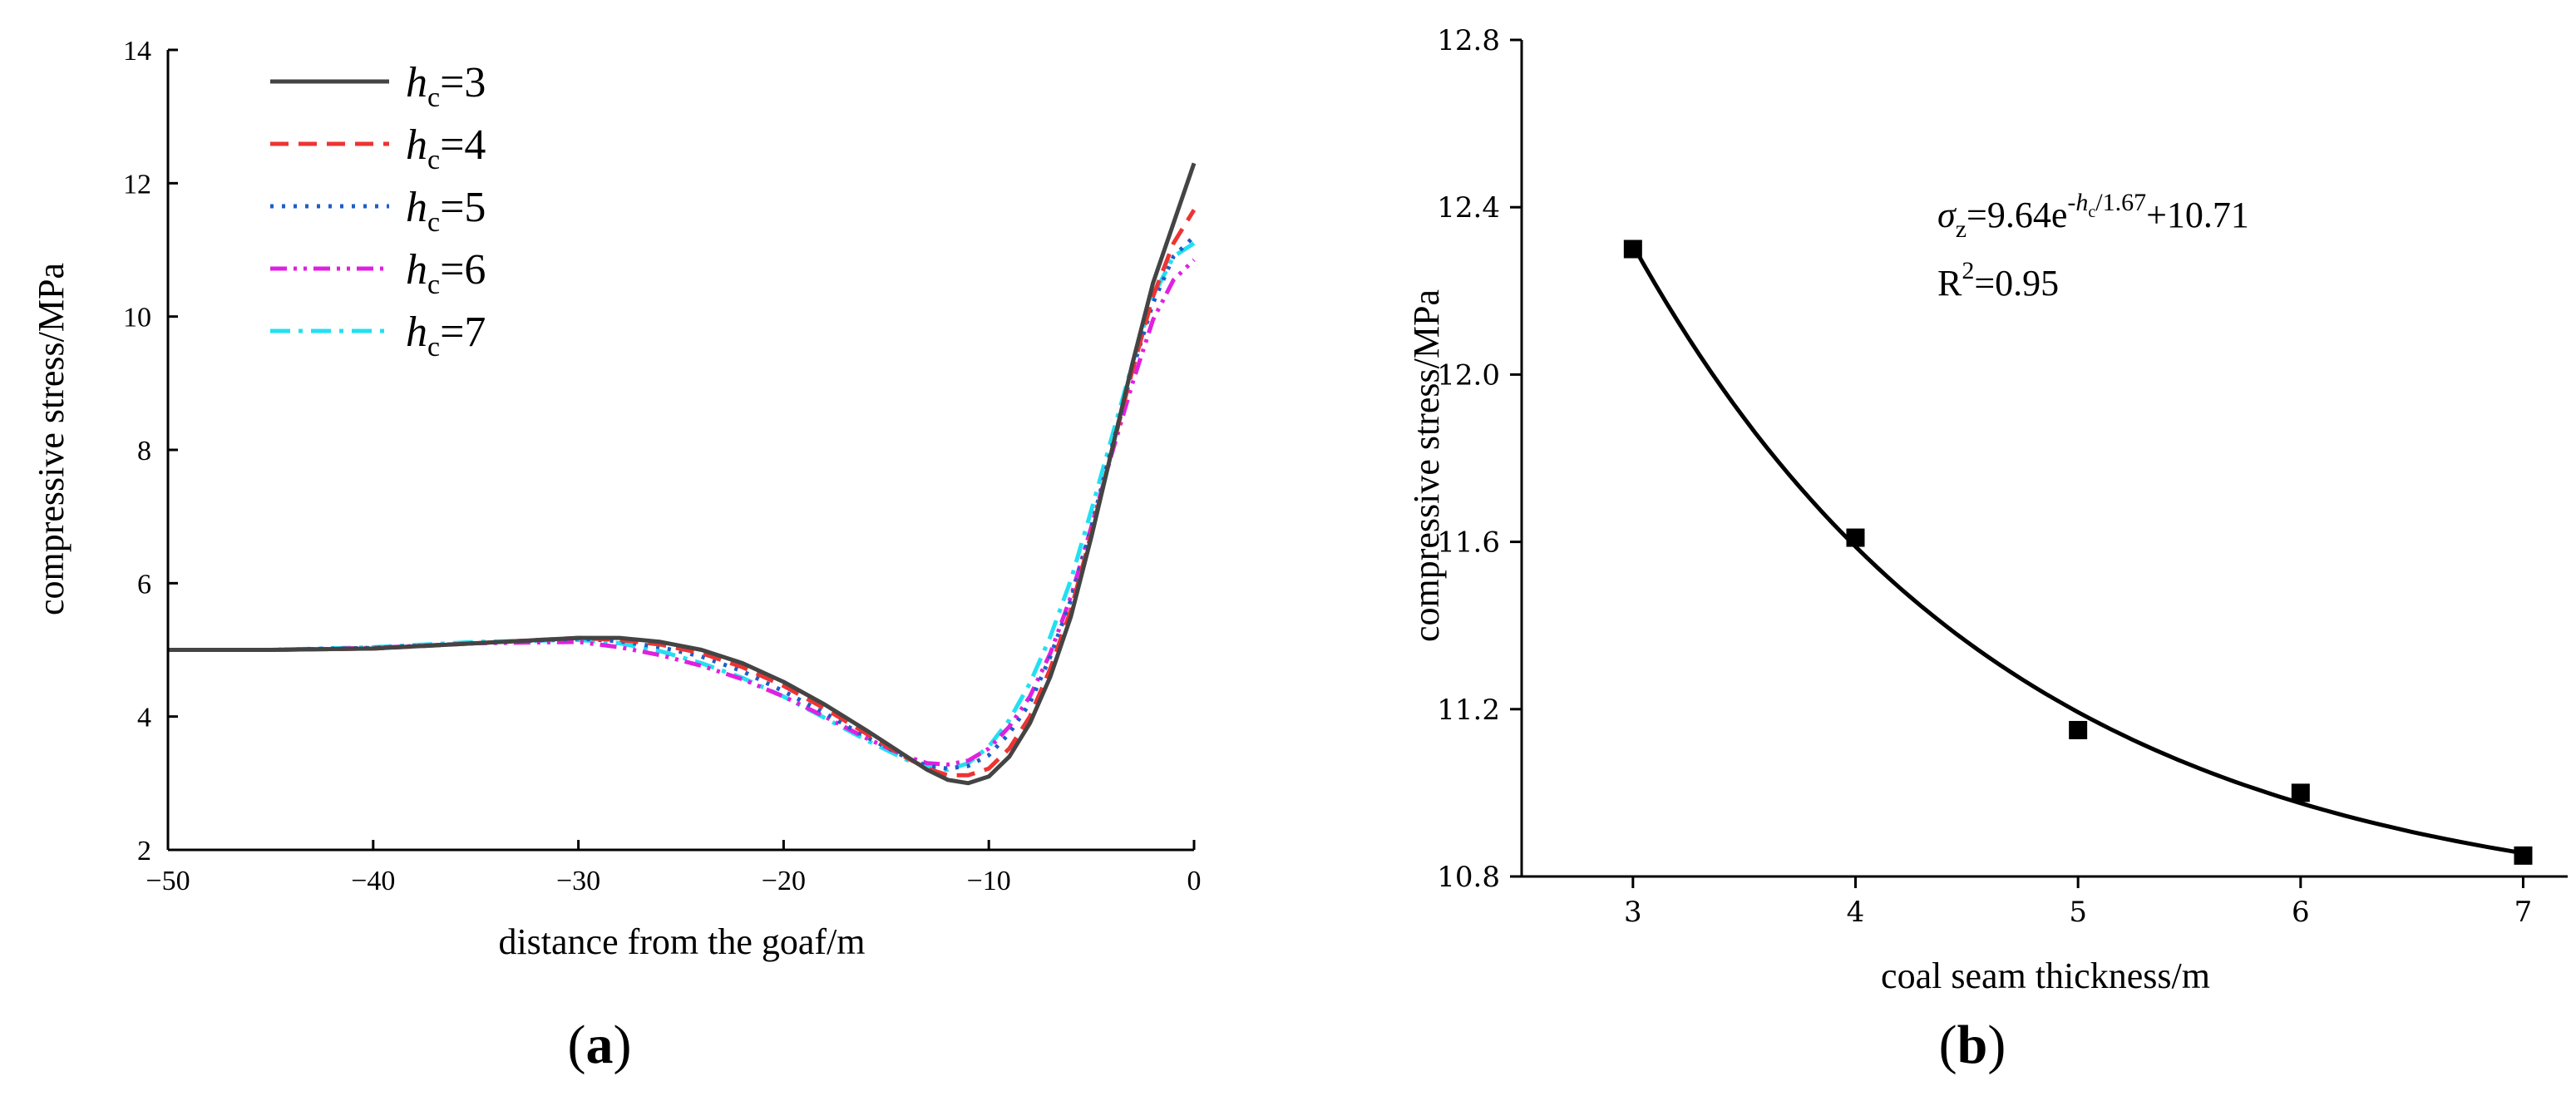  Describe the element at coordinates (989, 881) in the screenshot. I see `chart-a-x-tick-label: −10` at that location.